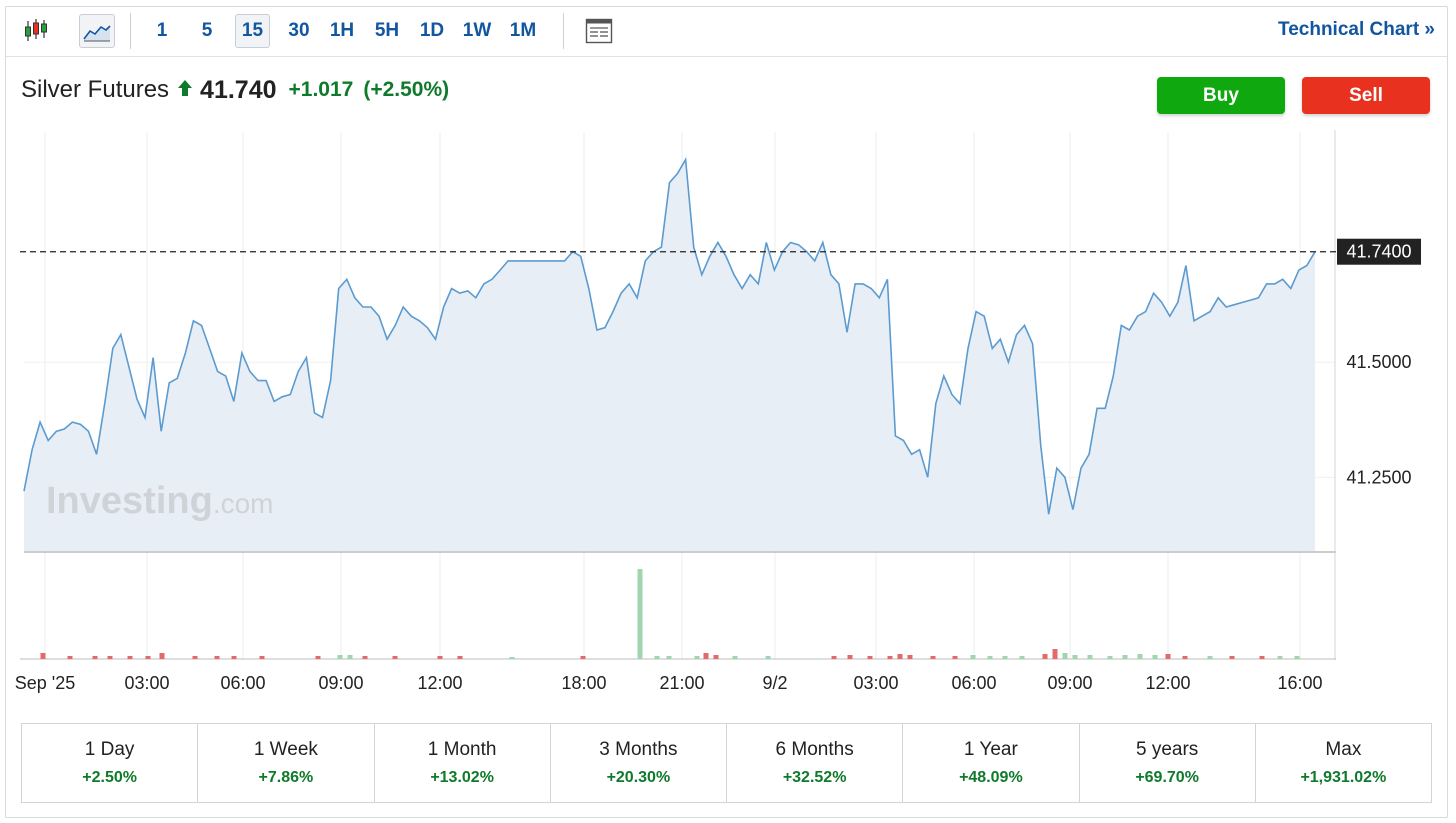 The image size is (1456, 823). What do you see at coordinates (1221, 95) in the screenshot?
I see `buy-button: Buy` at bounding box center [1221, 95].